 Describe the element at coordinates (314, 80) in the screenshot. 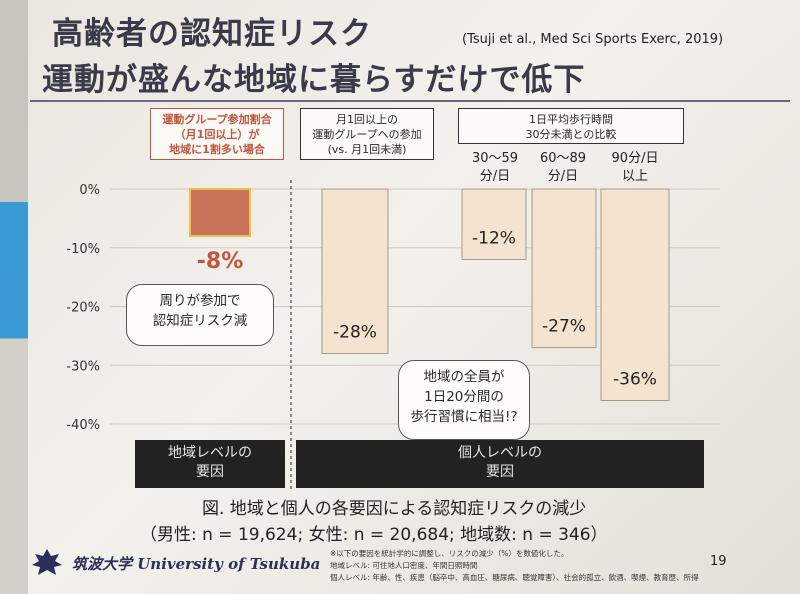

I see `slide-title-line2: 運動が盛んな地域に暮らすだけで低下` at that location.